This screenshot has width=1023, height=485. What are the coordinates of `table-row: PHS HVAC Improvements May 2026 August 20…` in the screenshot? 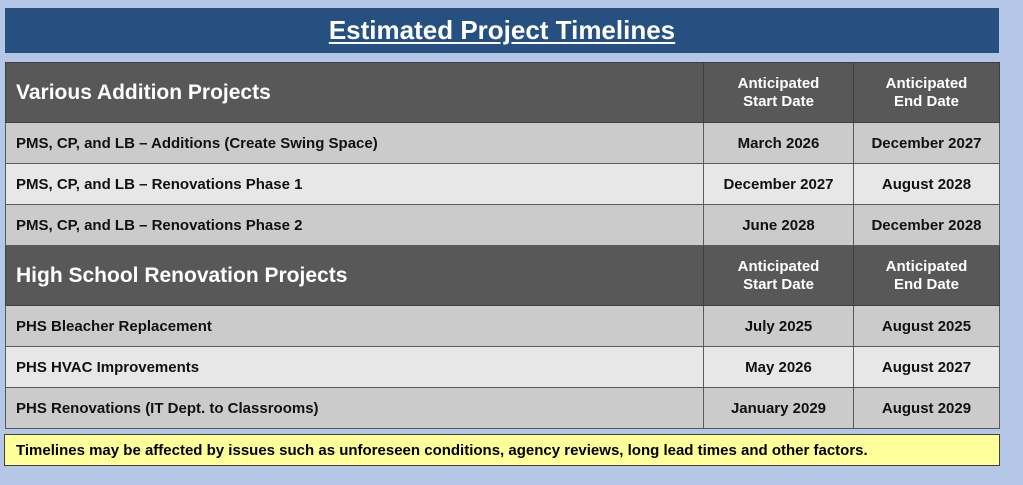 It's located at (502, 367).